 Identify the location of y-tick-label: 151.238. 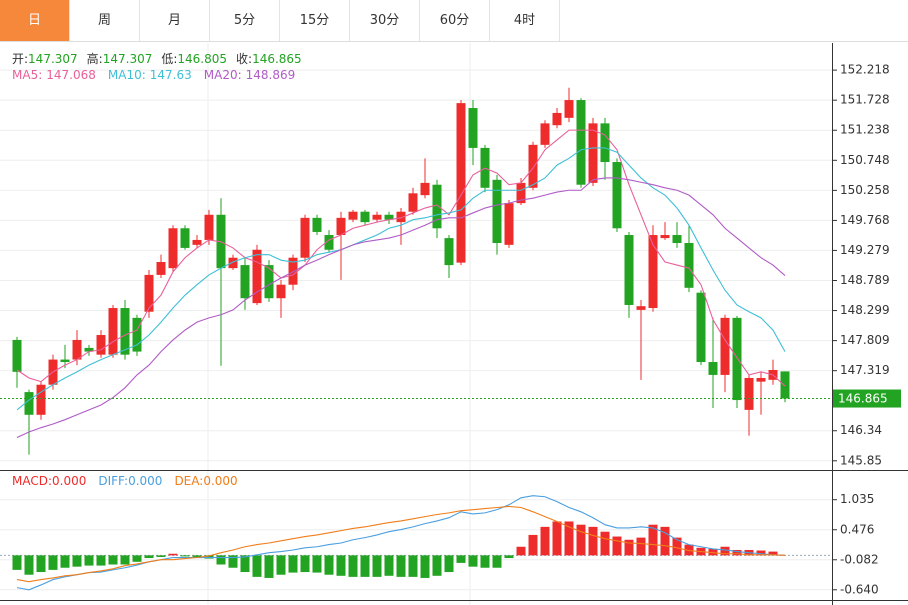
(865, 130).